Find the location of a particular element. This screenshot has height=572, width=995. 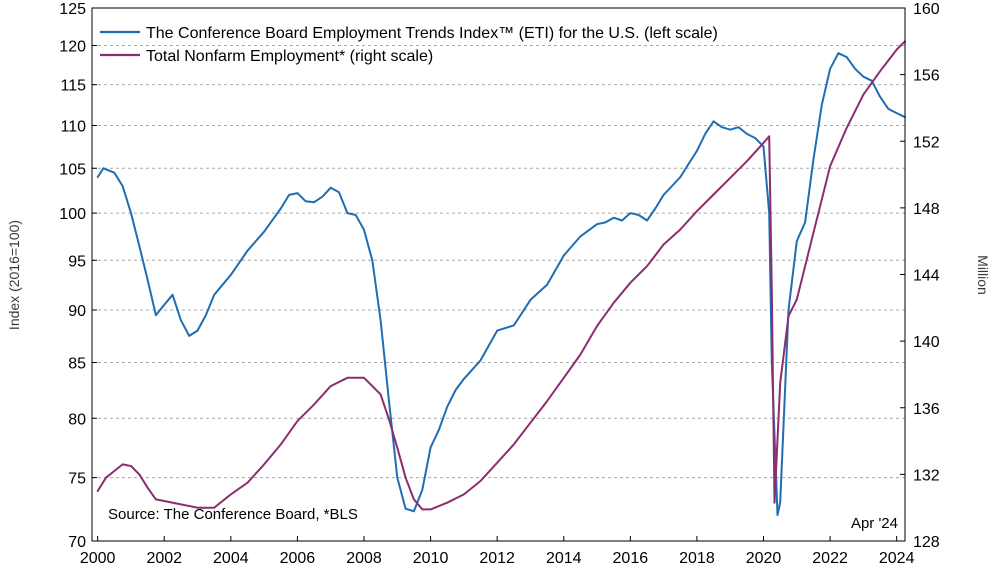

legend-label-nonfarm: Total Nonfarm Employment* (right scale) is located at coordinates (289, 56).